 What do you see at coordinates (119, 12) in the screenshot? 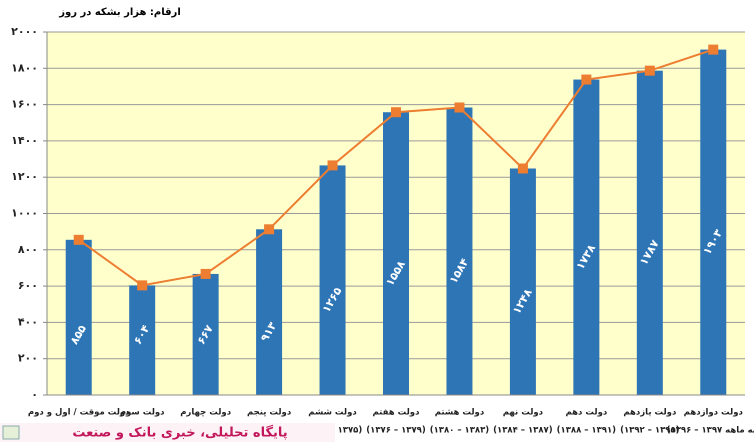
I see `chart-title: ارقام: هزار بشکه در روز` at bounding box center [119, 12].